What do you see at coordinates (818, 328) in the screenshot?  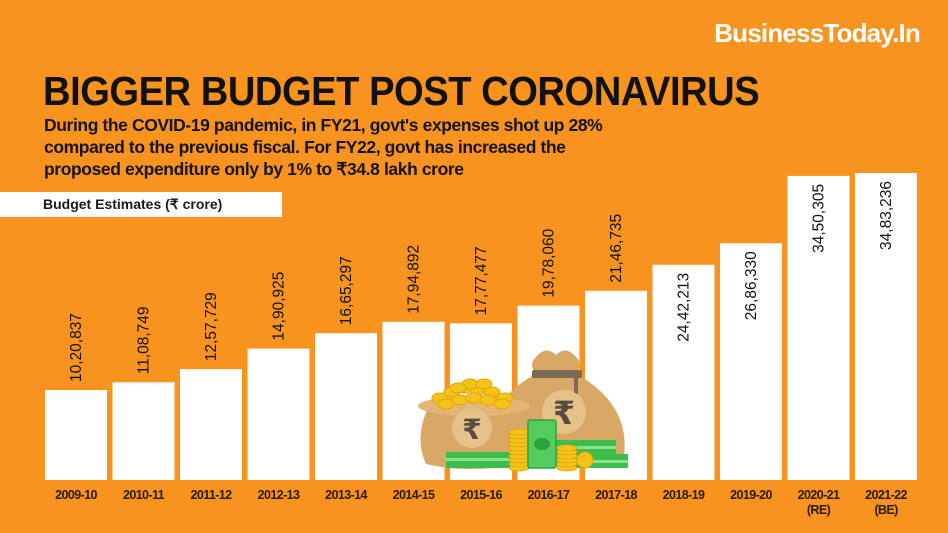 I see `bar-2020-21 (RE)` at bounding box center [818, 328].